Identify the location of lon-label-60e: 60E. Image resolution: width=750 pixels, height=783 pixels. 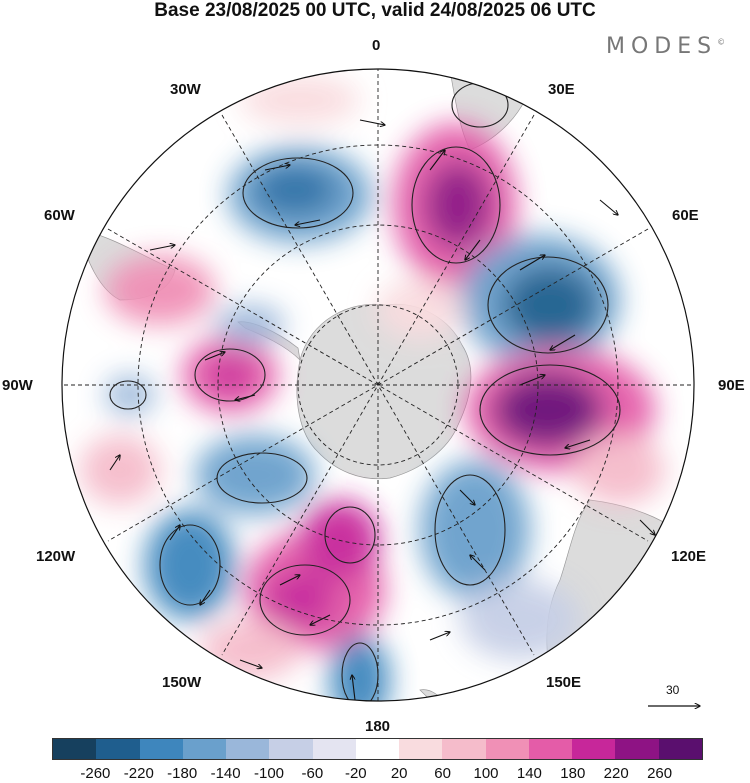
(685, 215).